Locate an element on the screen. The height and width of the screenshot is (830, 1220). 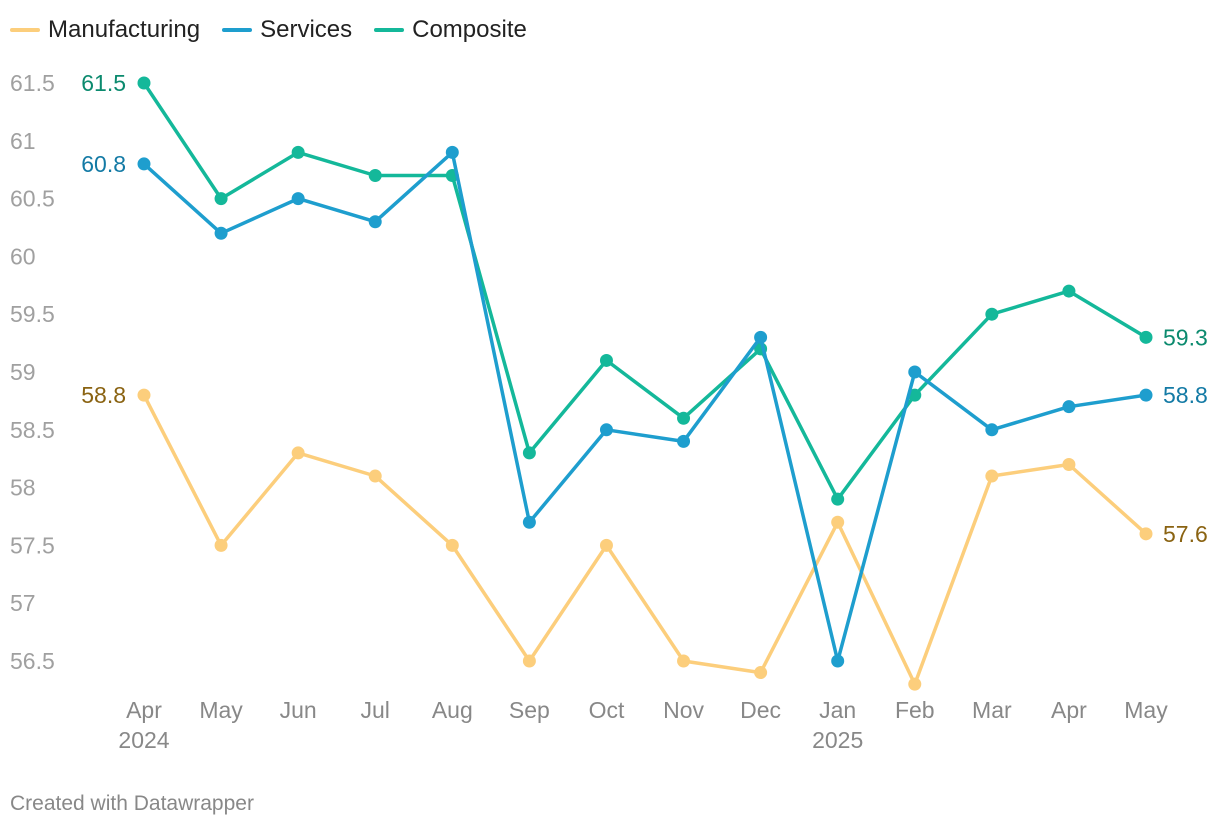
y-tick-label: 56.5 is located at coordinates (32, 661).